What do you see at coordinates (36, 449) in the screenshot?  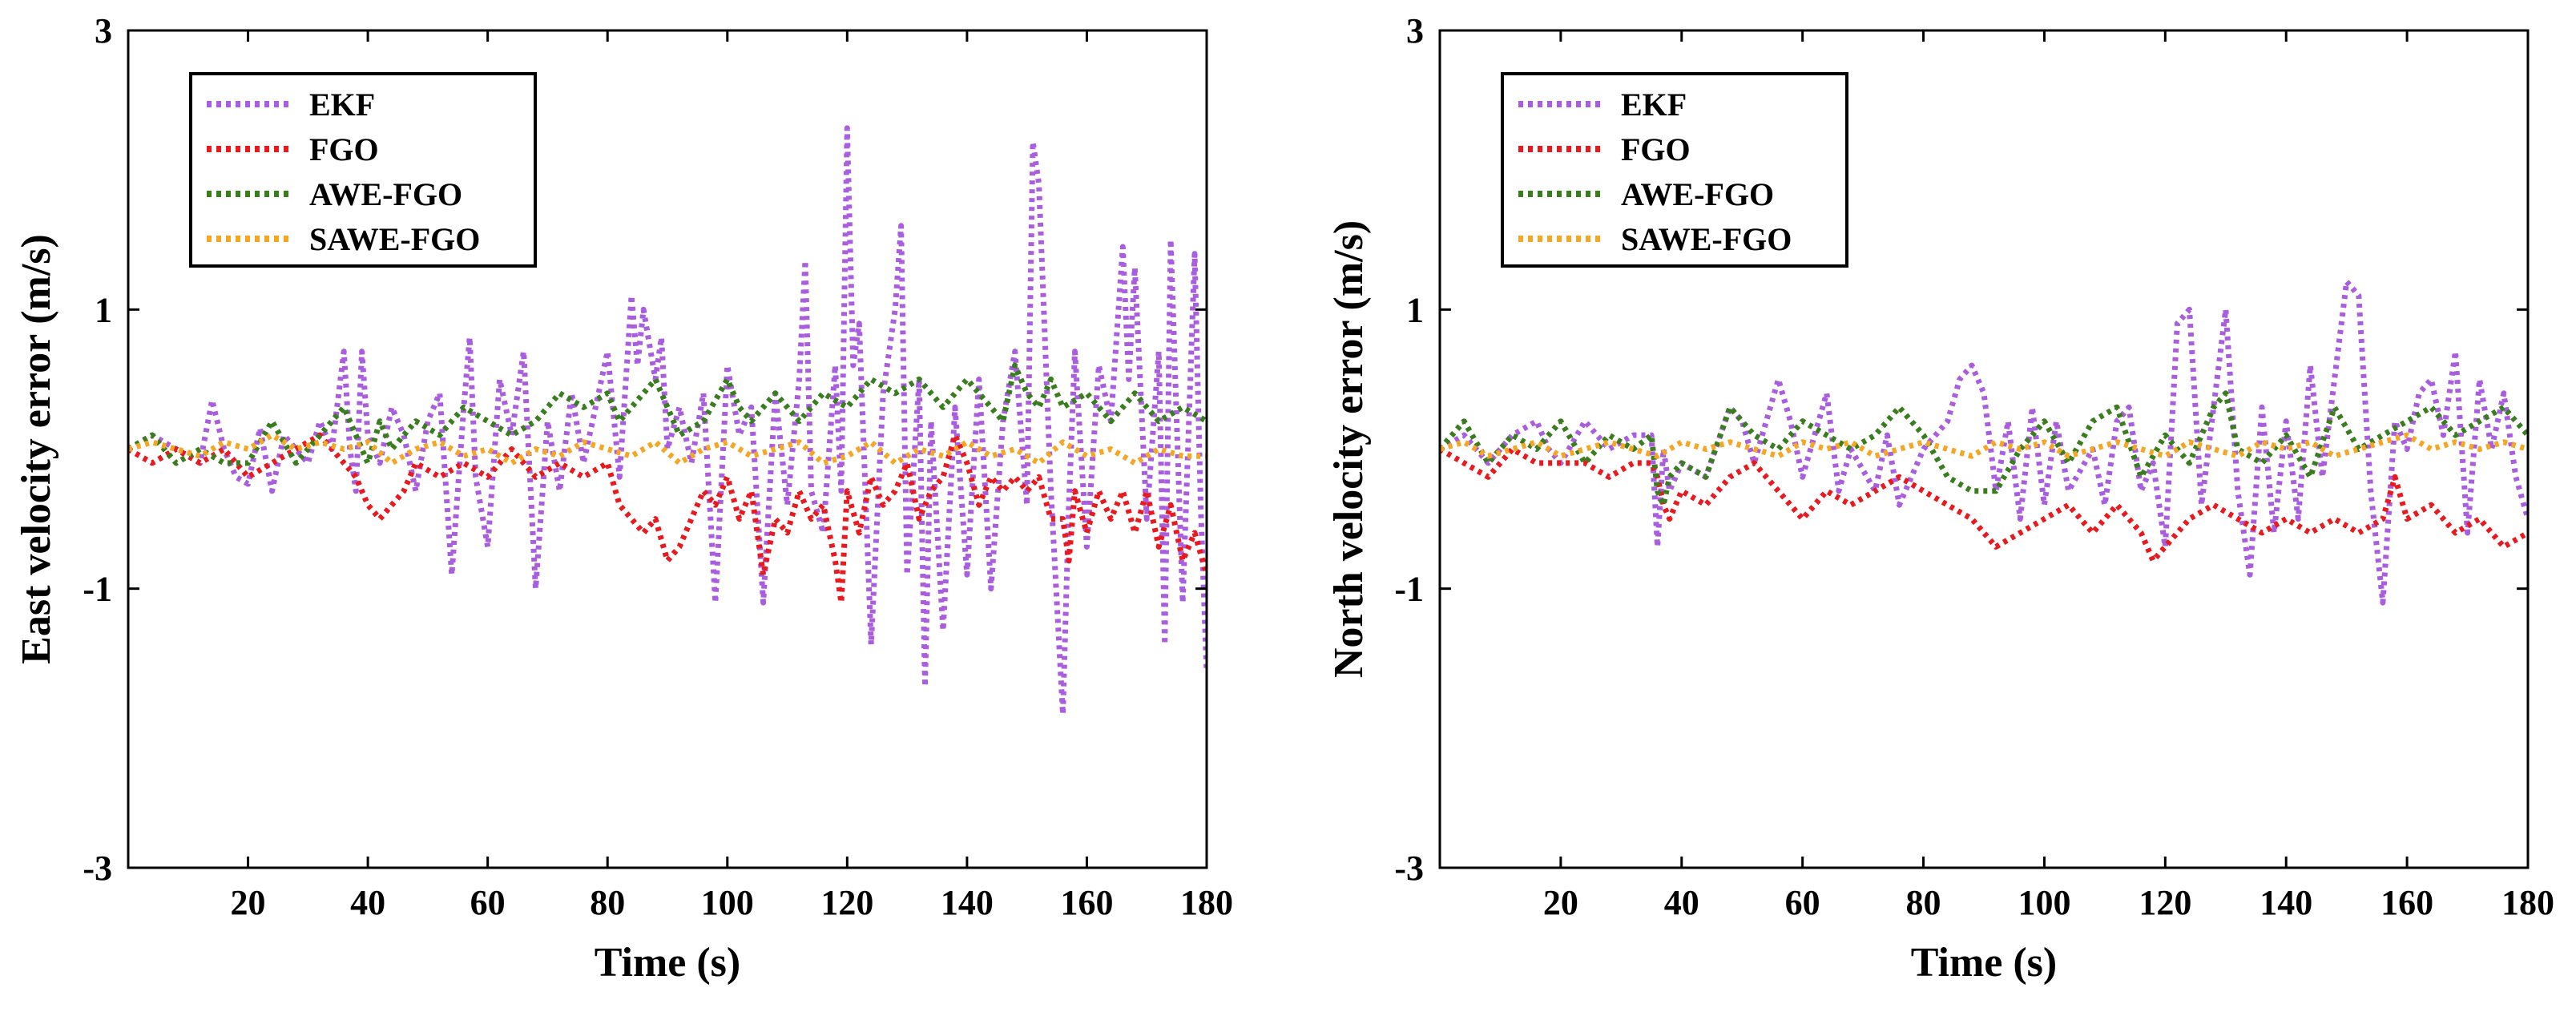 I see `y-axis-title: East velocity error (m/s)` at bounding box center [36, 449].